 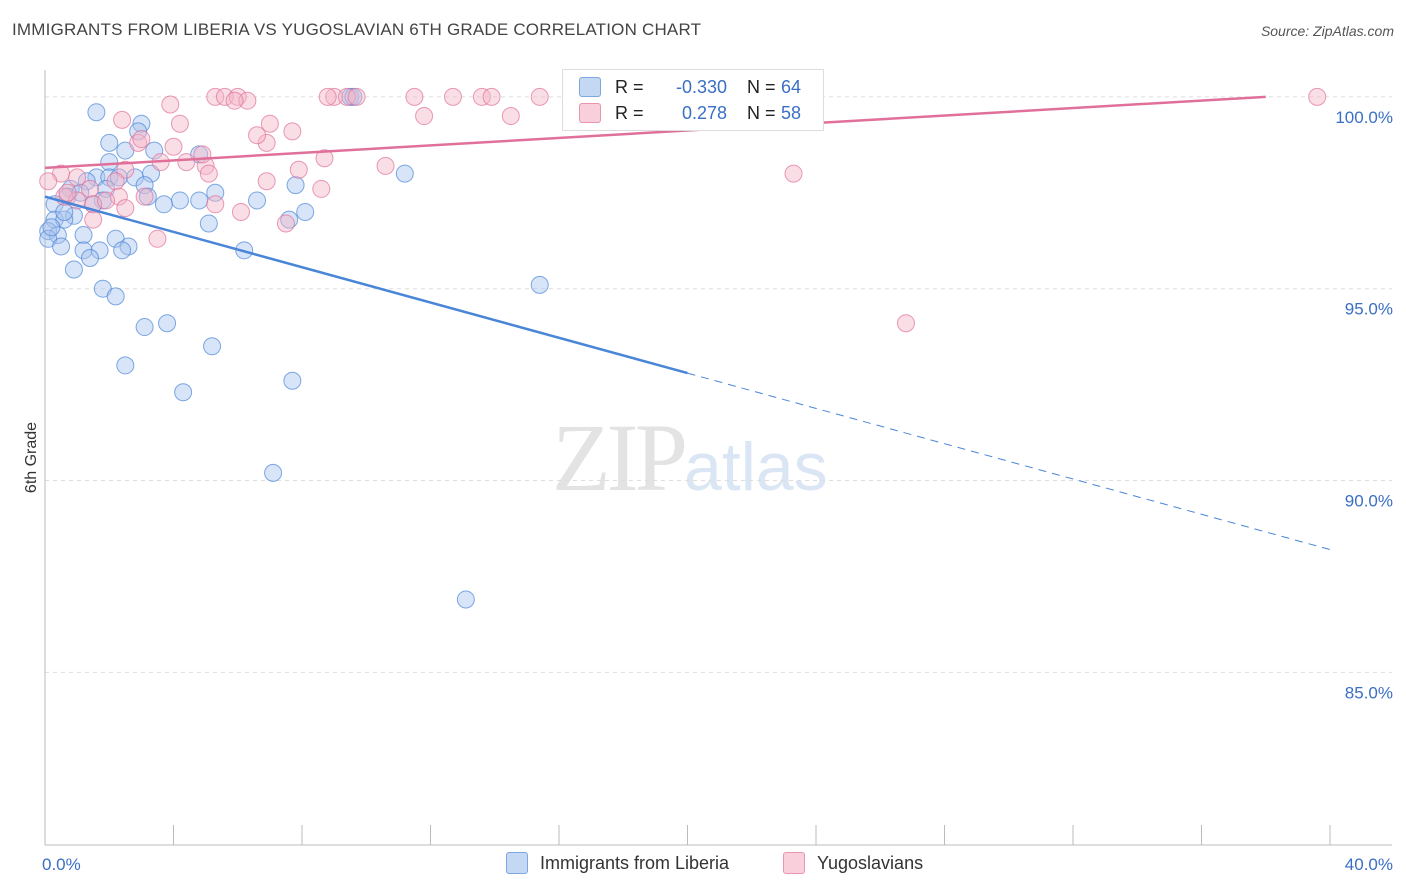 What do you see at coordinates (61, 864) in the screenshot?
I see `x-tick-label: 0.0%` at bounding box center [61, 864].